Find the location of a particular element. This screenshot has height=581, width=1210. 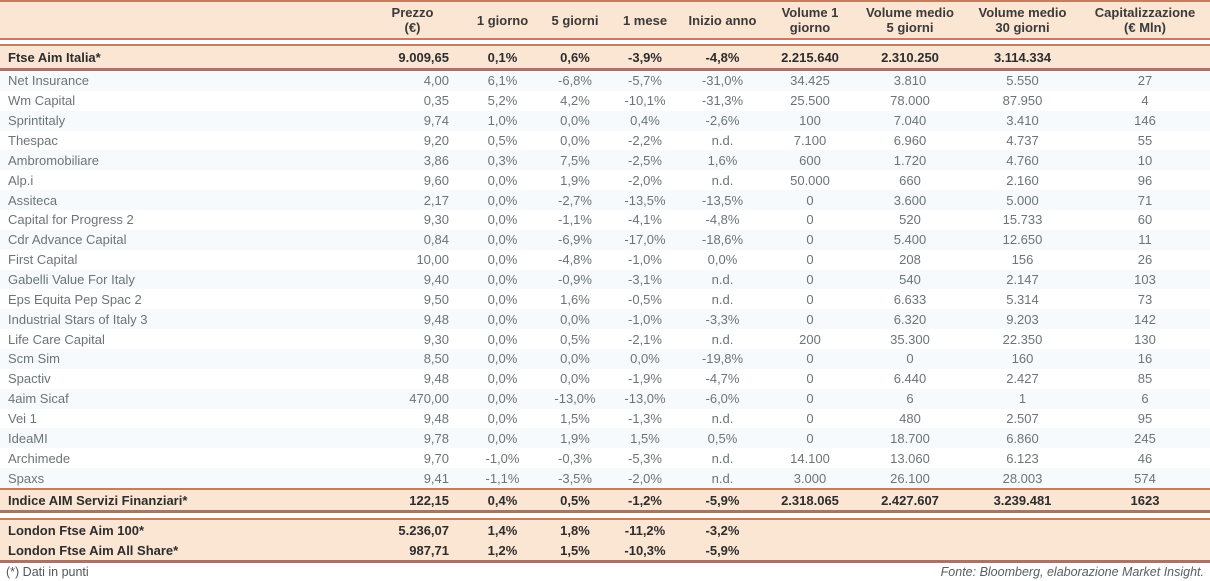

value-cell: 14.100 is located at coordinates (810, 458).